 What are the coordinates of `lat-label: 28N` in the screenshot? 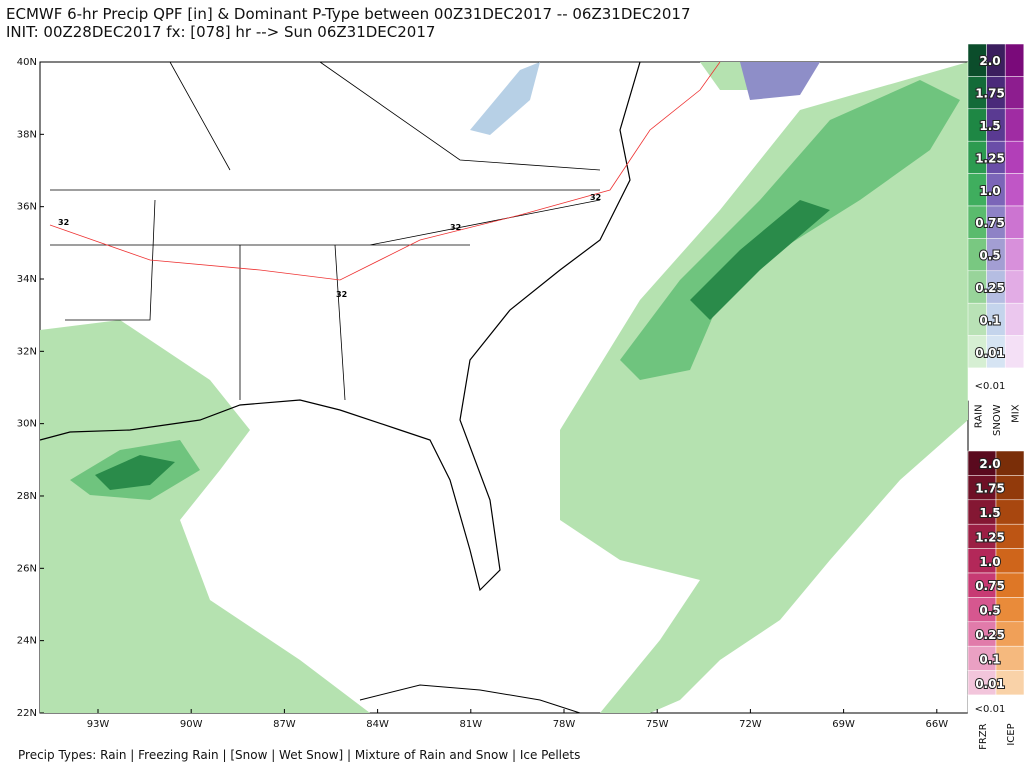 It's located at (27, 496).